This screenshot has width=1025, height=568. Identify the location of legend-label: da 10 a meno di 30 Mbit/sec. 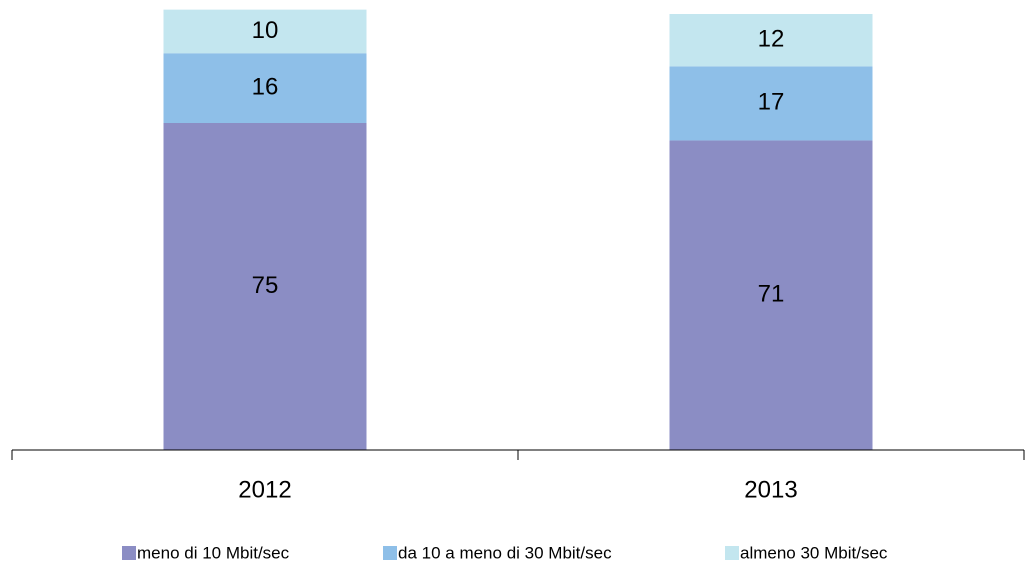
(505, 552).